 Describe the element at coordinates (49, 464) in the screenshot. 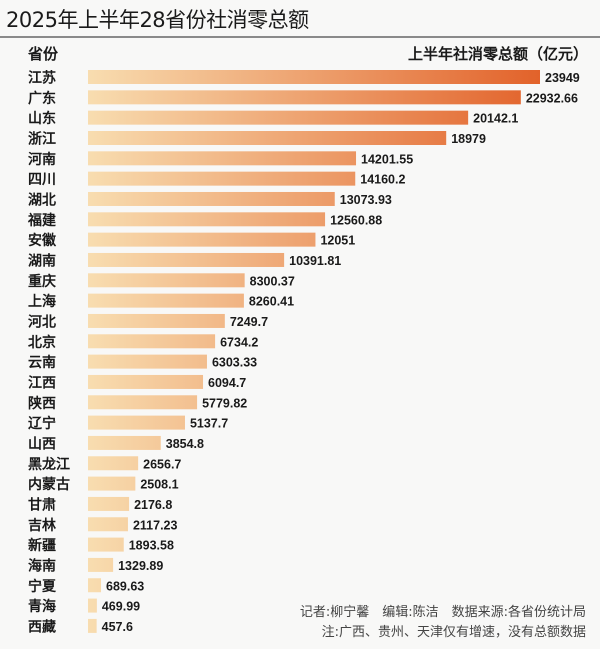

I see `category-label: 黑龙江` at that location.